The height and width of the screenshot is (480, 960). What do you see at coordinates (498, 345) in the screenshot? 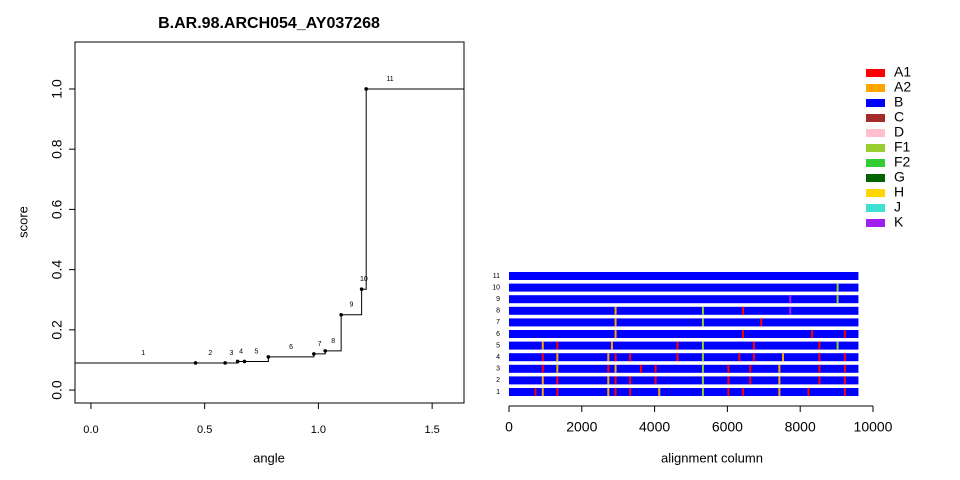
I see `row-label: 5` at bounding box center [498, 345].